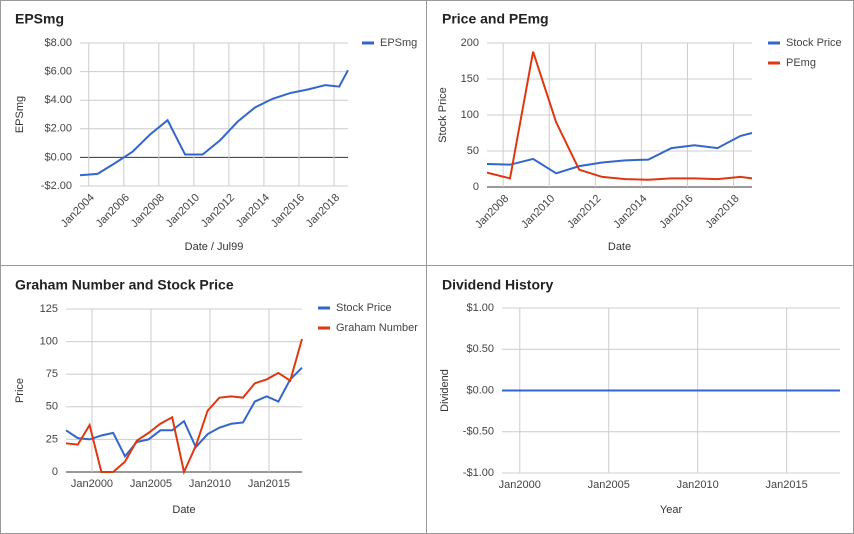  Describe the element at coordinates (480, 349) in the screenshot. I see `y-tick-label: $0.50` at that location.